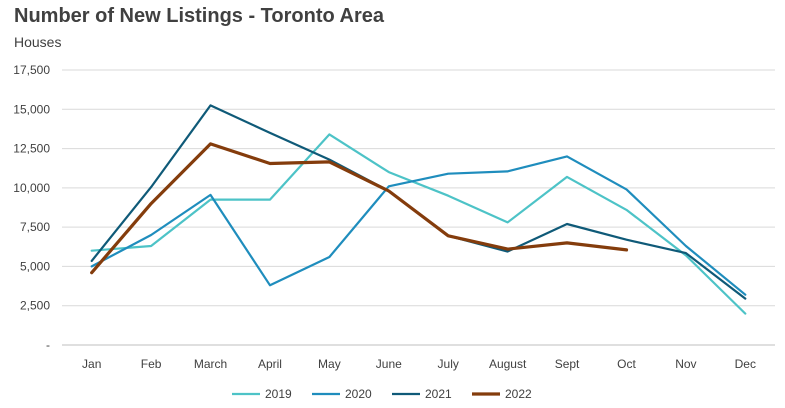 The image size is (785, 408). What do you see at coordinates (448, 364) in the screenshot?
I see `x-tick-label: July` at bounding box center [448, 364].